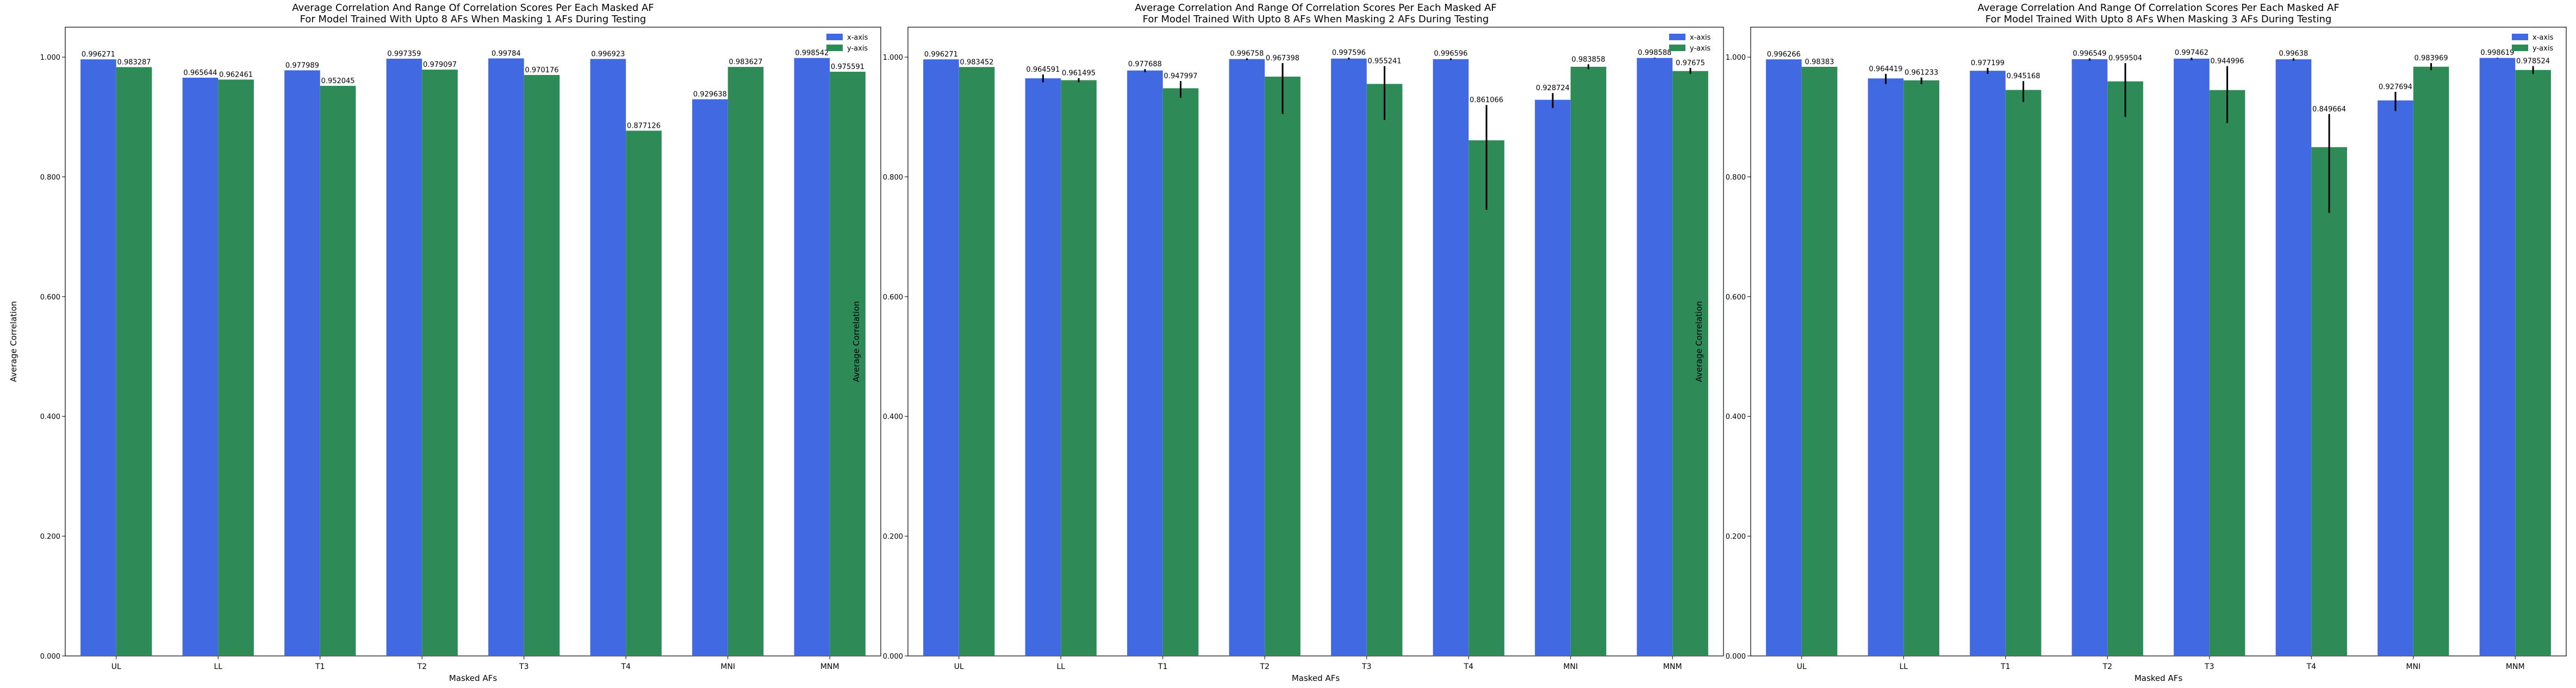 The width and height of the screenshot is (2576, 688). Describe the element at coordinates (338, 81) in the screenshot. I see `data-label-y-axis: 0.952045` at that location.